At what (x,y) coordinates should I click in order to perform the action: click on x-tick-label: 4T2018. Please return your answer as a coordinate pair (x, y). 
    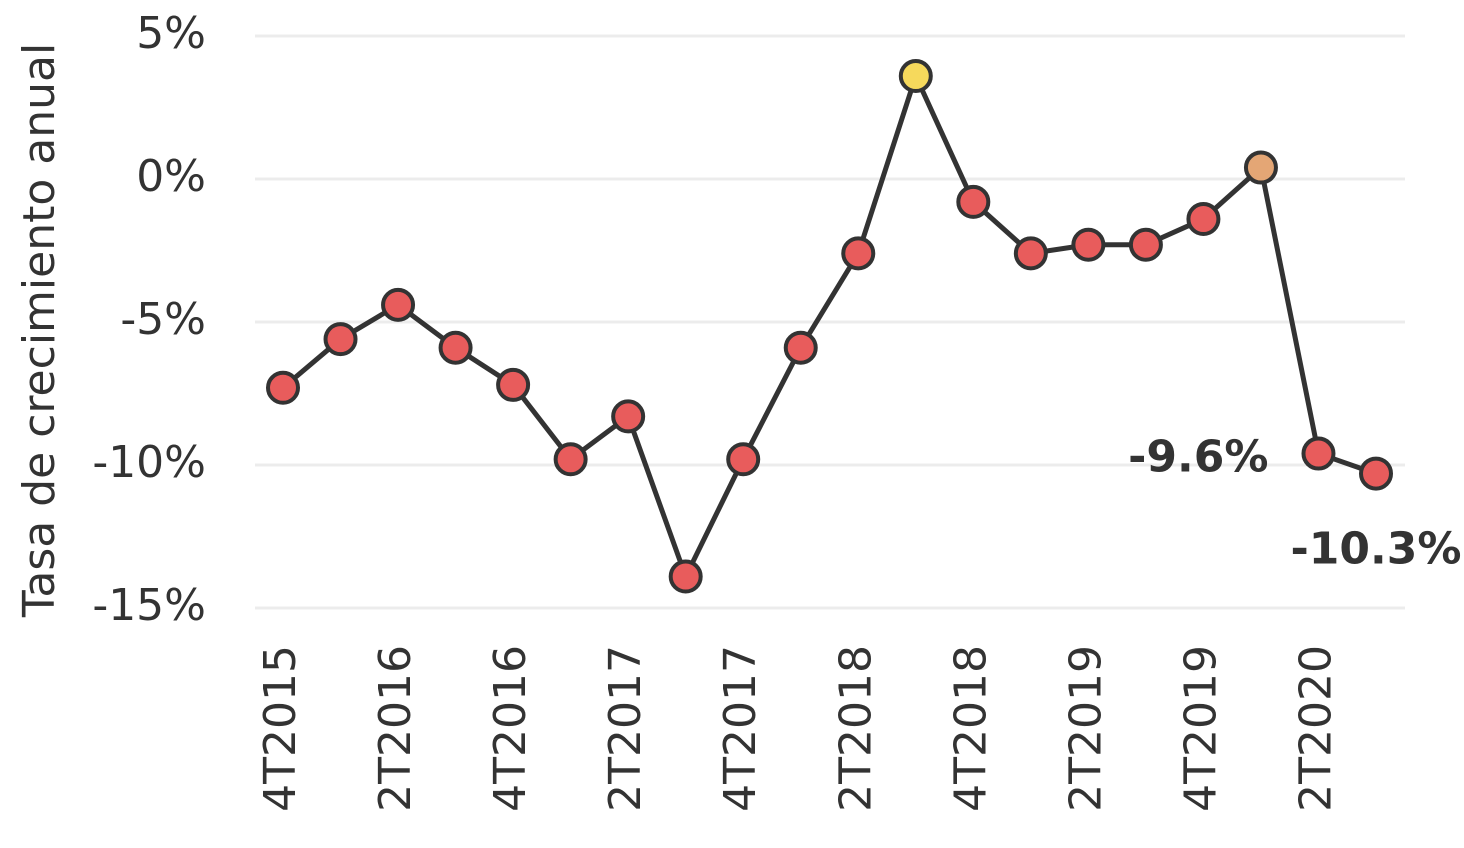
    Looking at the image, I should click on (970, 728).